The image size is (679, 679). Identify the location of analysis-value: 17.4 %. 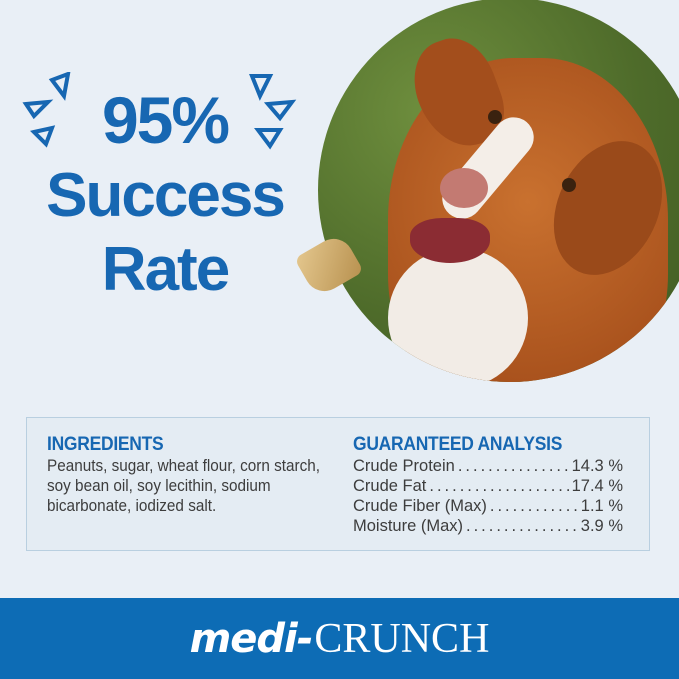
(597, 486).